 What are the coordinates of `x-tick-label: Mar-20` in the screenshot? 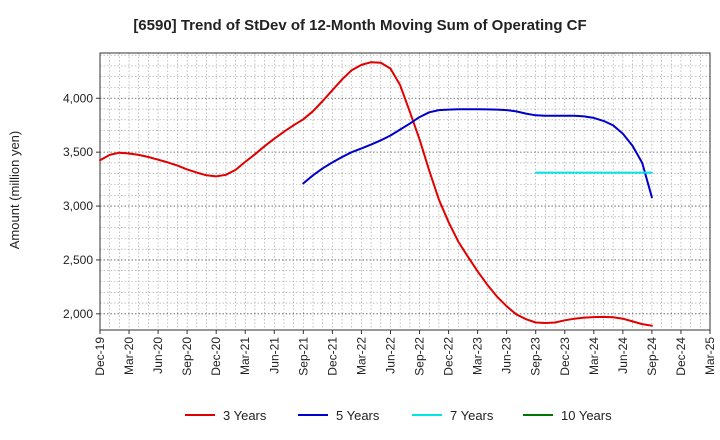 It's located at (129, 356).